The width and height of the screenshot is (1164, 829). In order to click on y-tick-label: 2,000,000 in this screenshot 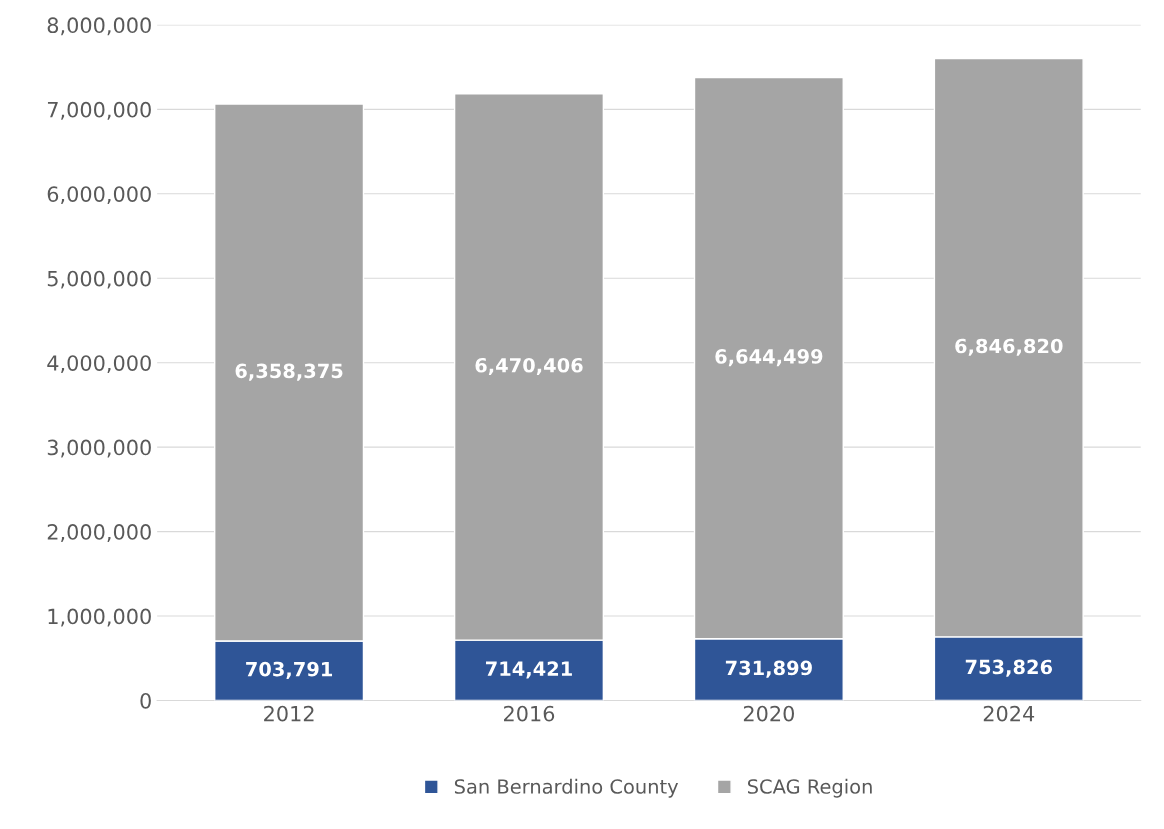, I will do `click(99, 533)`.